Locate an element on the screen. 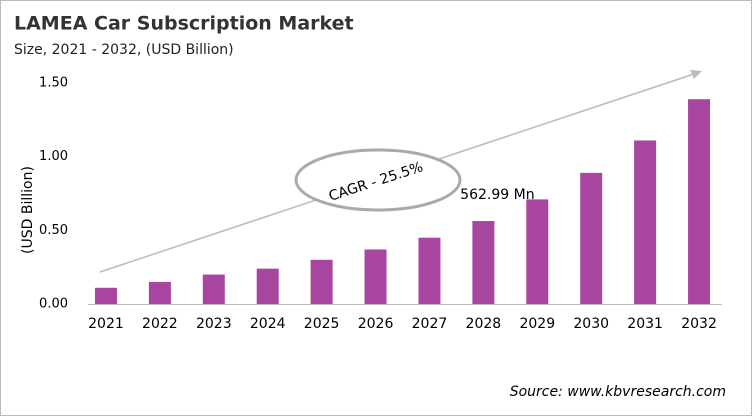  value-label: 562.99 Mn is located at coordinates (497, 195).